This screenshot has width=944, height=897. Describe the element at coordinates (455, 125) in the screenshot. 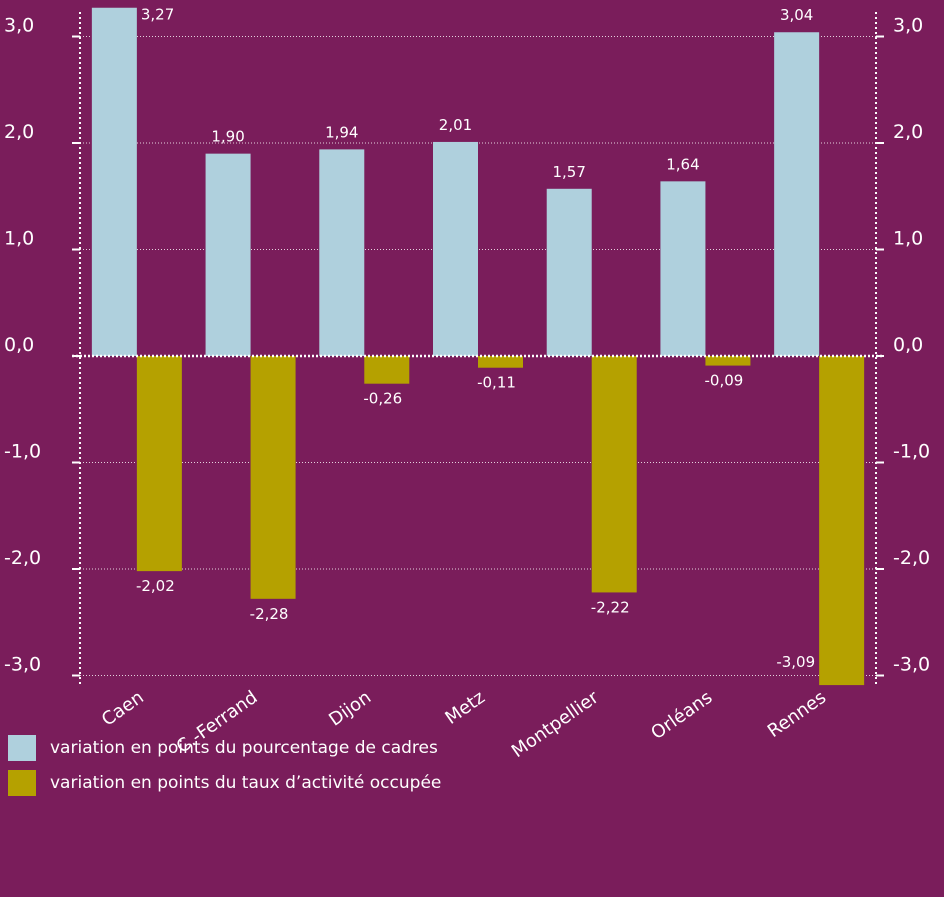

I see `data-label-cadres: 2,01` at that location.